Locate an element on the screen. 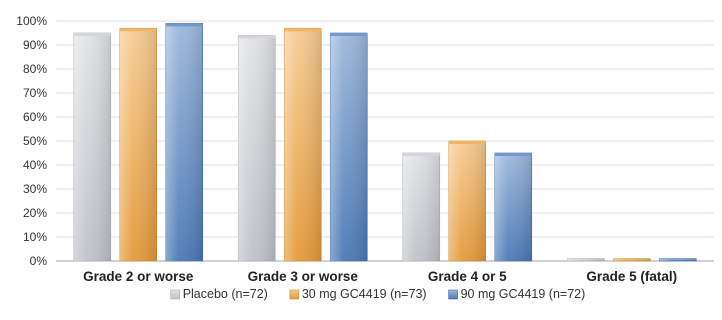 This screenshot has height=320, width=722. x-category-label: Grade 3 or worse is located at coordinates (303, 276).